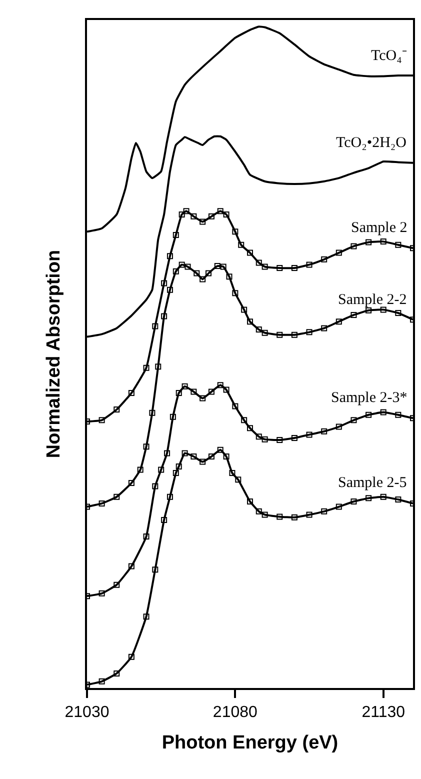 This screenshot has width=421, height=779. What do you see at coordinates (379, 228) in the screenshot?
I see `series-label: Sample 2` at bounding box center [379, 228].